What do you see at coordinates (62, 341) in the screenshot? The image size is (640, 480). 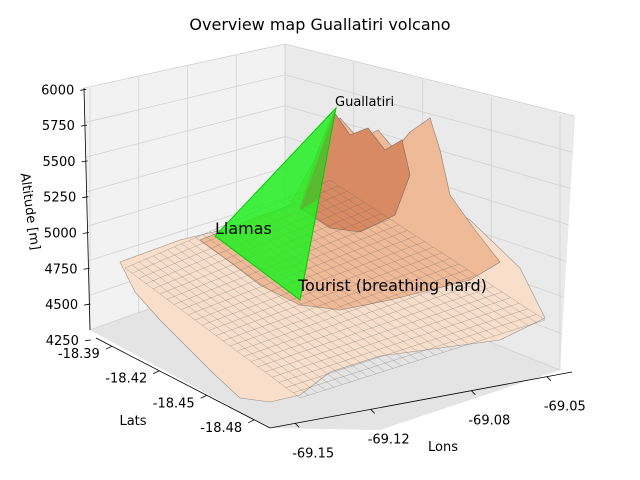 I see `z-tick-label: 4250` at bounding box center [62, 341].